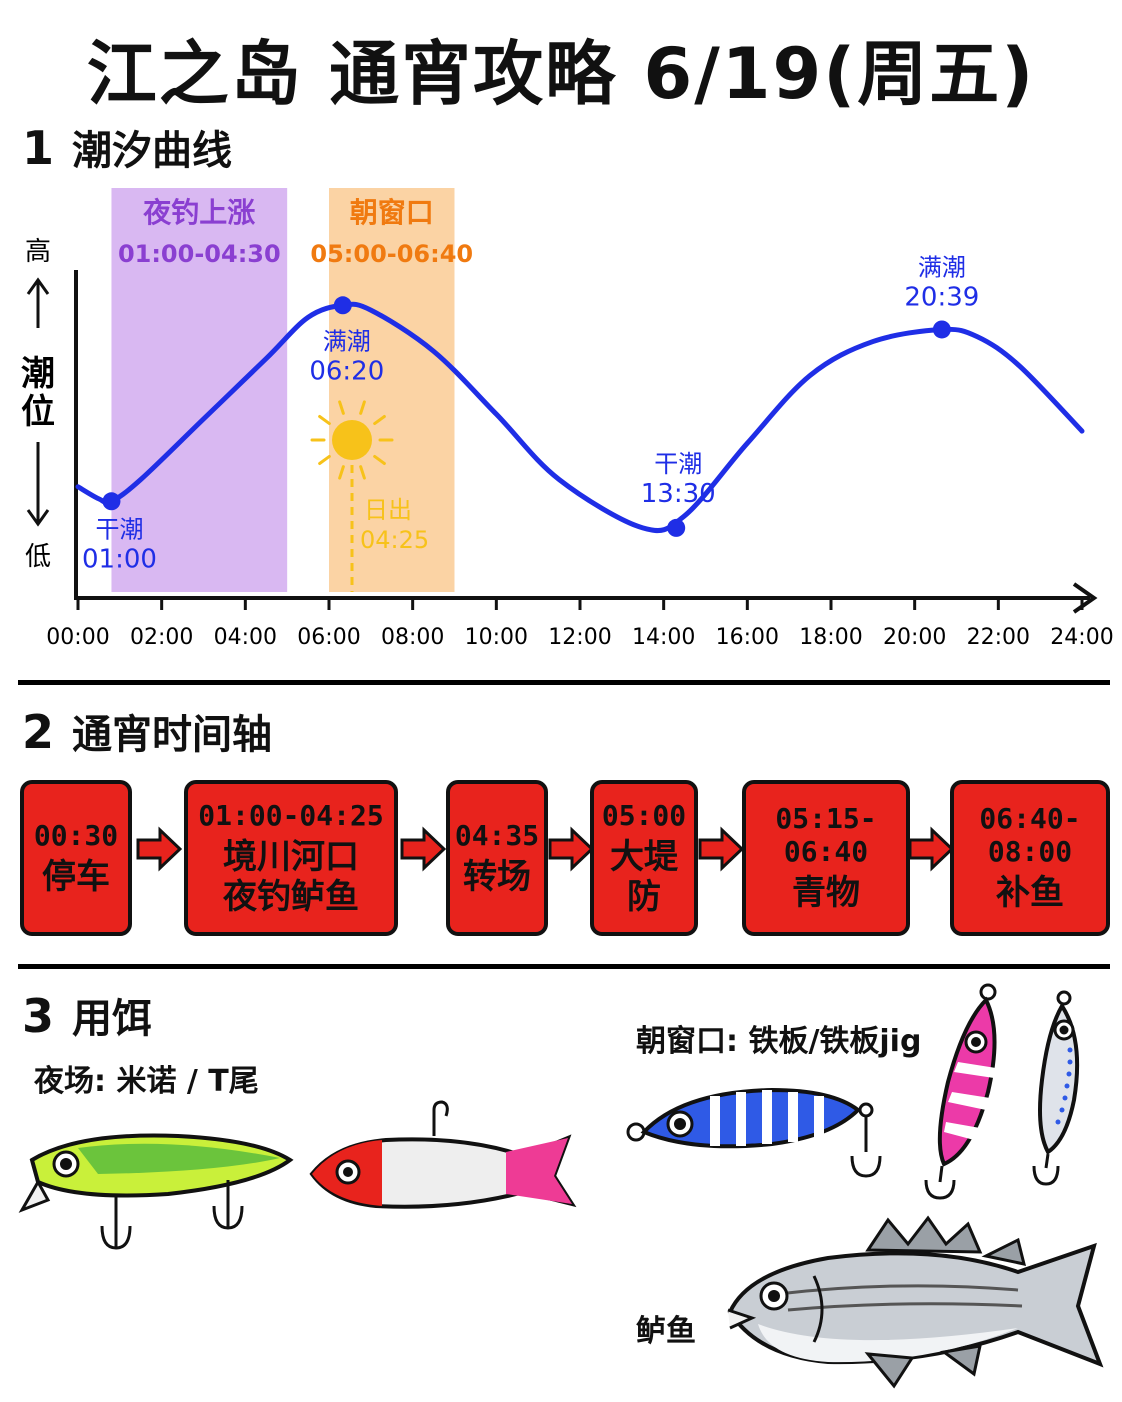  Describe the element at coordinates (826, 893) in the screenshot. I see `timeline-label: 青物` at that location.